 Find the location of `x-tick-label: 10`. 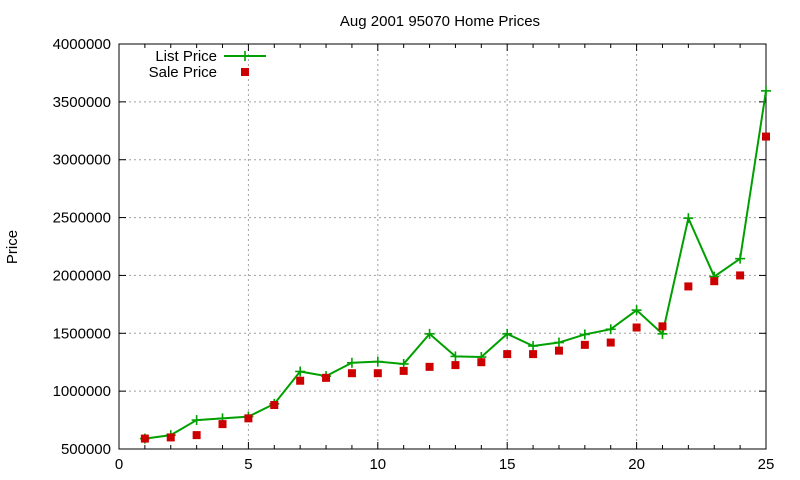

x-tick-label: 10 is located at coordinates (377, 464).